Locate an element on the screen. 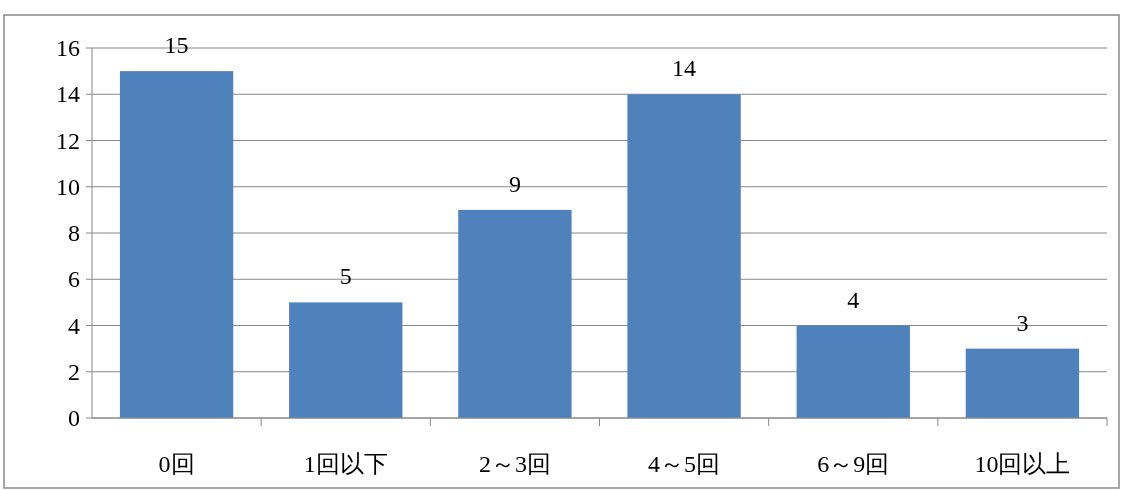 Image resolution: width=1124 pixels, height=490 pixels. x-tick-label: 2～3回 is located at coordinates (514, 464).